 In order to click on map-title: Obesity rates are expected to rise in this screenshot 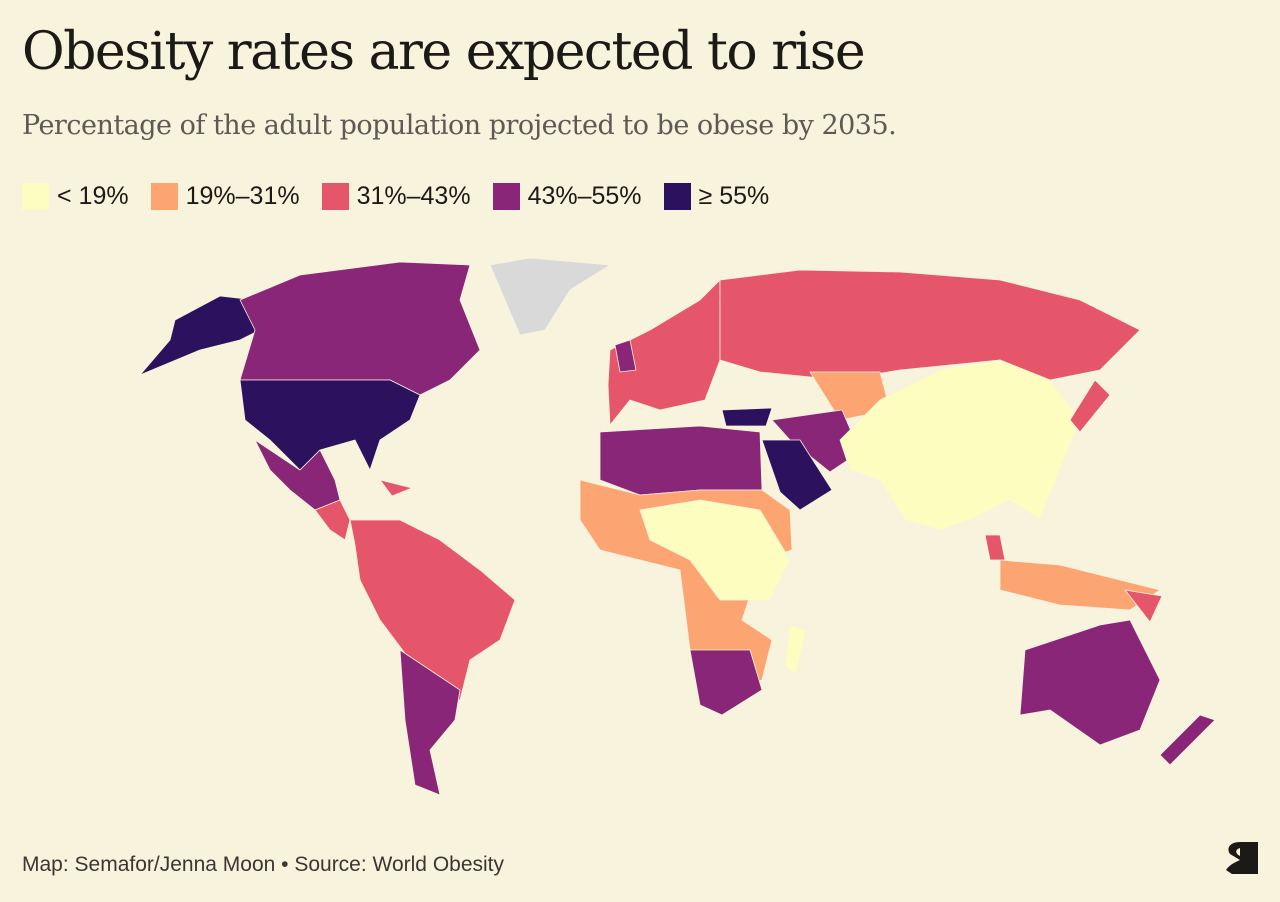, I will do `click(444, 52)`.